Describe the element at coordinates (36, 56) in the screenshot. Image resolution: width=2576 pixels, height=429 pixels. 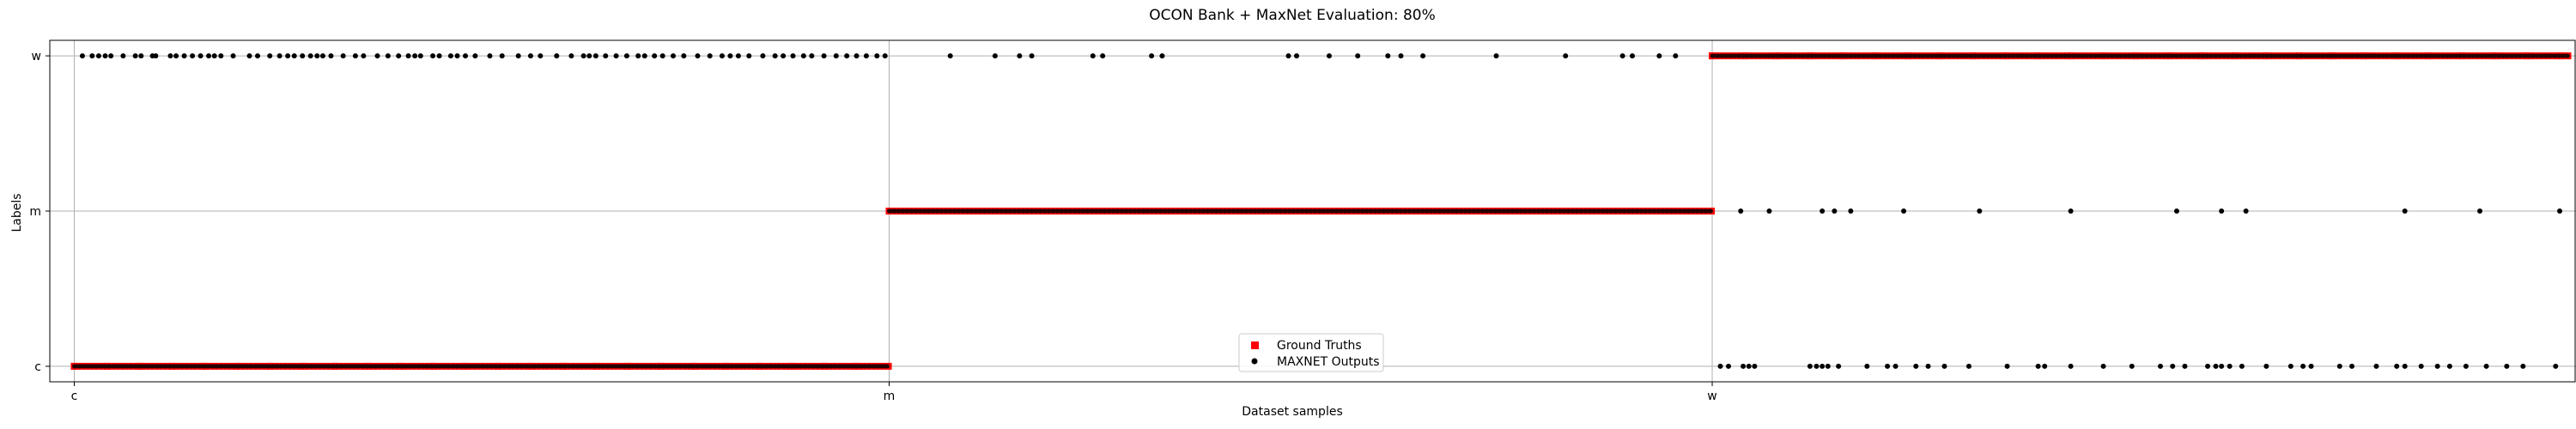
I see `y-tick-label: w` at that location.